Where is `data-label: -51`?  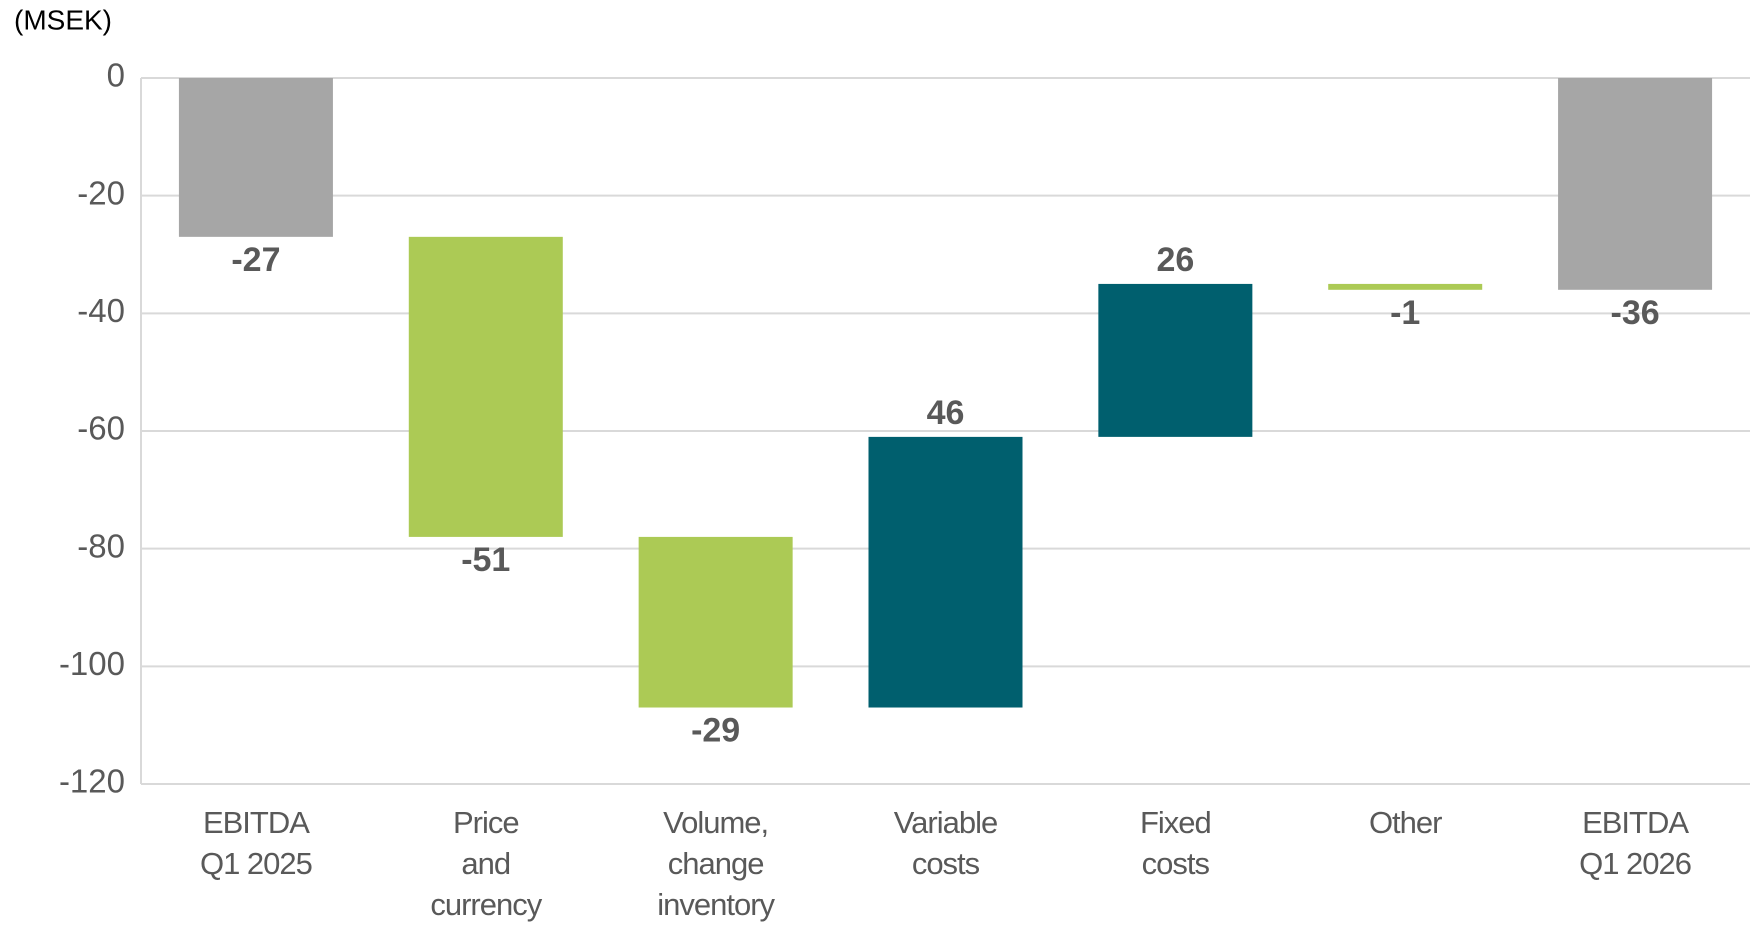
data-label: -51 is located at coordinates (485, 560).